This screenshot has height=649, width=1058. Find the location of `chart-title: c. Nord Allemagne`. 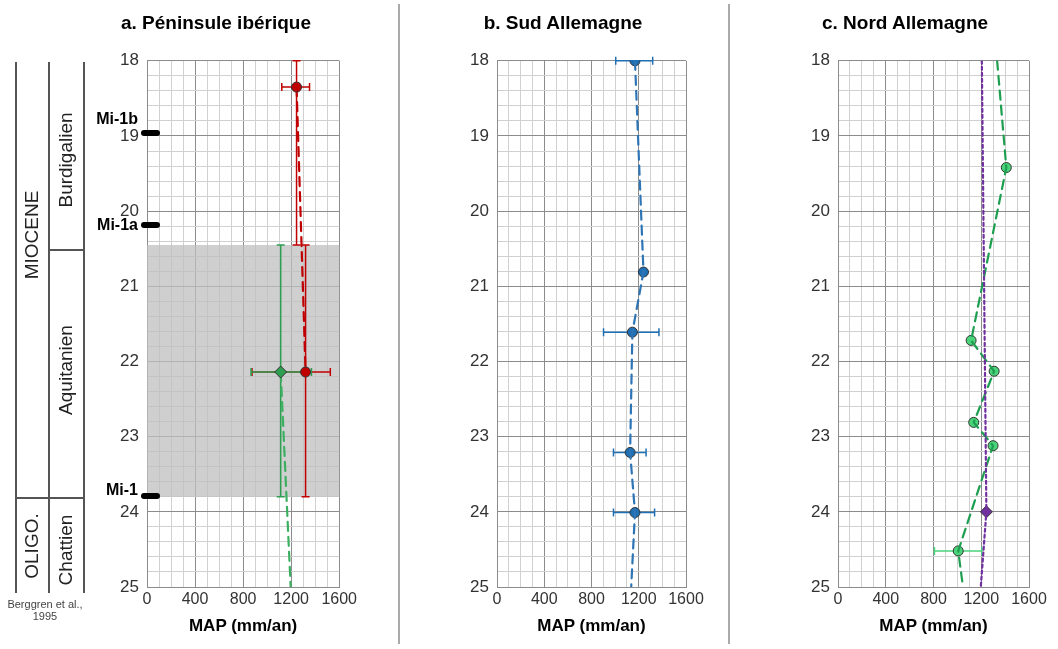

chart-title: c. Nord Allemagne is located at coordinates (905, 22).